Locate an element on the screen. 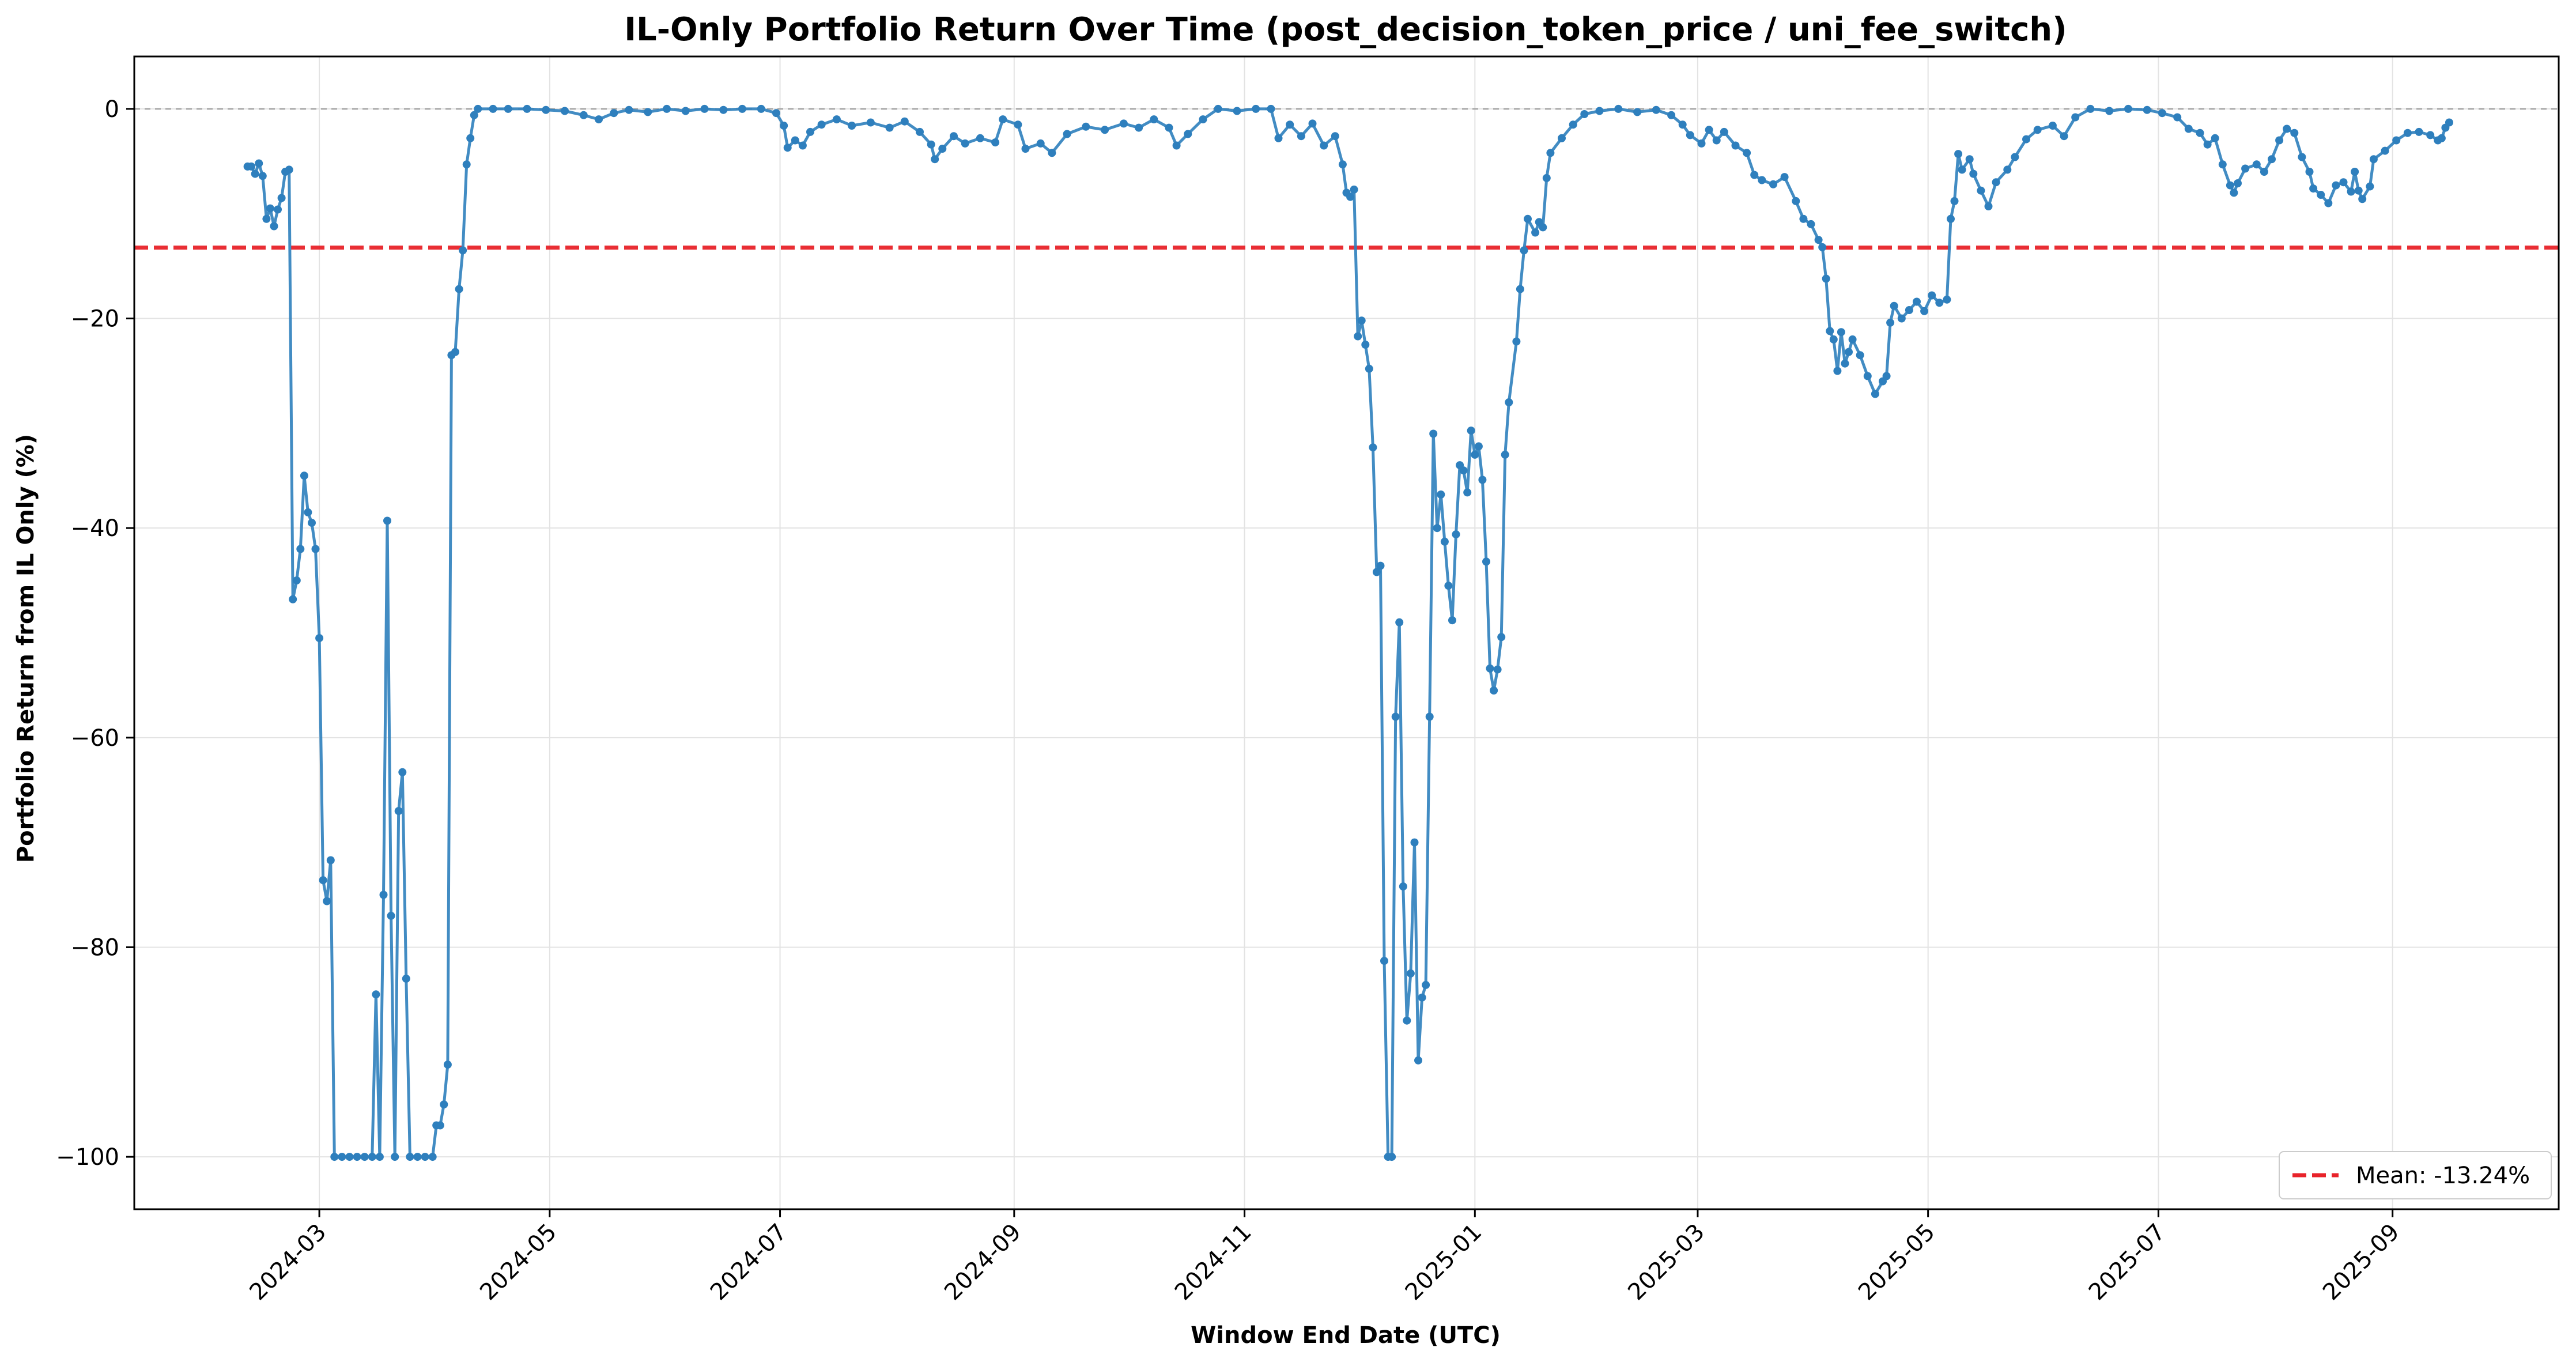 The image size is (2576, 1366). x-axis-label: Window End Date (UTC) is located at coordinates (1346, 1335).